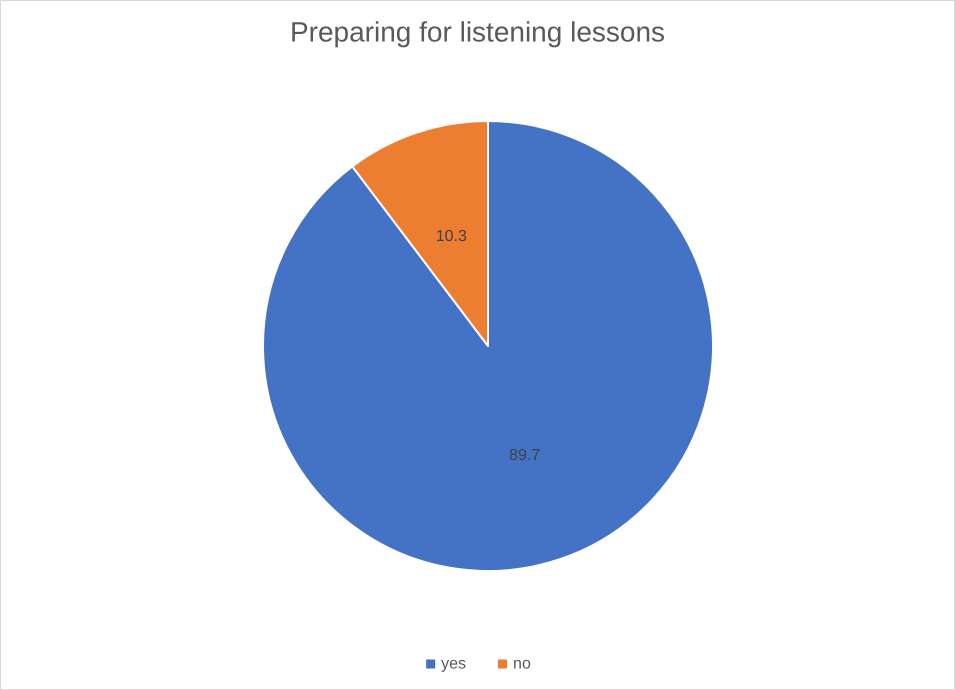 The height and width of the screenshot is (690, 955). I want to click on legend-label: yes, so click(453, 664).